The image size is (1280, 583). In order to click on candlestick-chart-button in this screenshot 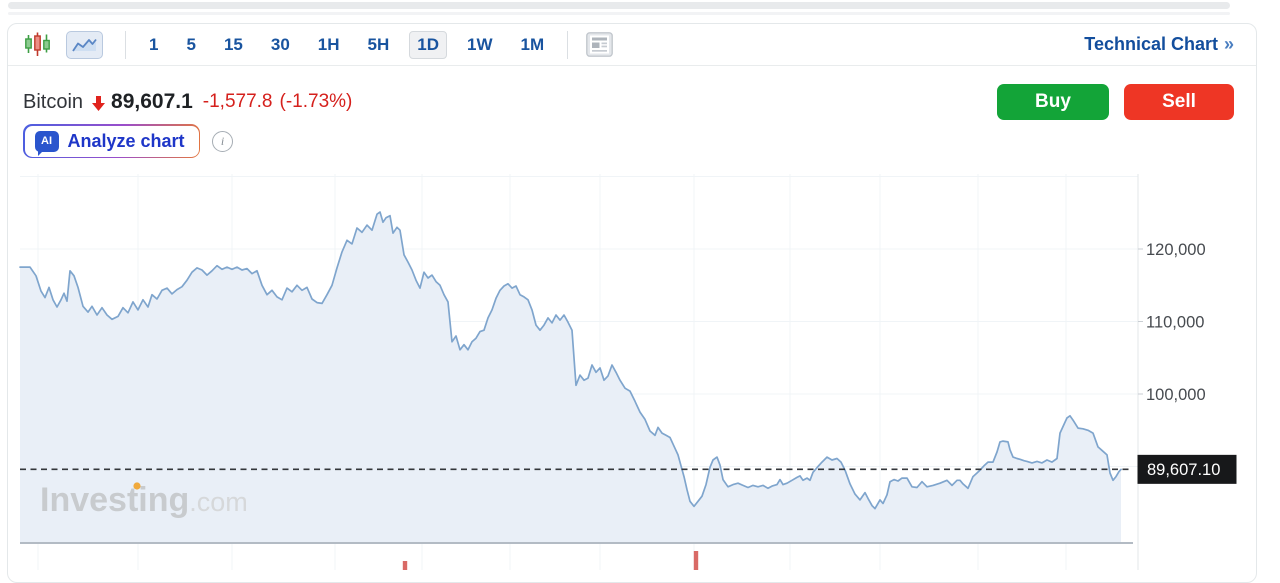, I will do `click(37, 45)`.